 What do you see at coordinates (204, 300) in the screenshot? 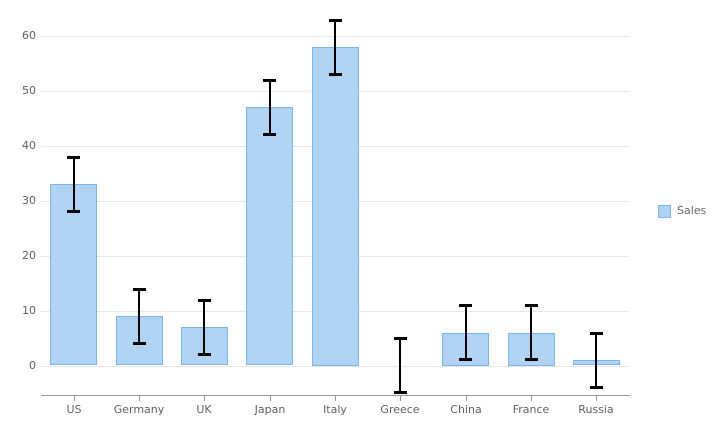
I see `error-bar-uk-top-cap` at bounding box center [204, 300].